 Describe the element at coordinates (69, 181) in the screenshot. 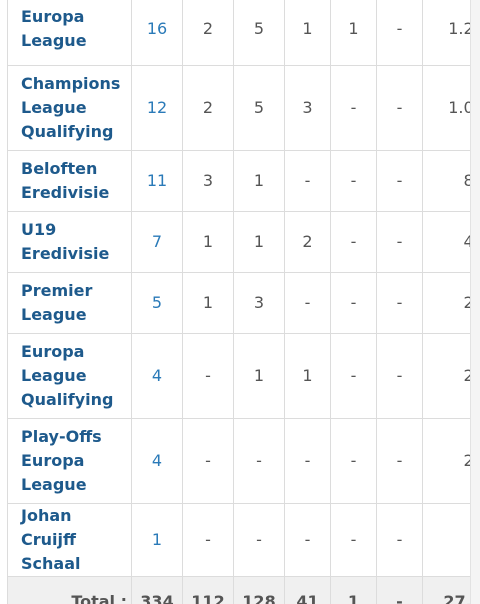

I see `competition-link: Beloften Eredivisie` at that location.